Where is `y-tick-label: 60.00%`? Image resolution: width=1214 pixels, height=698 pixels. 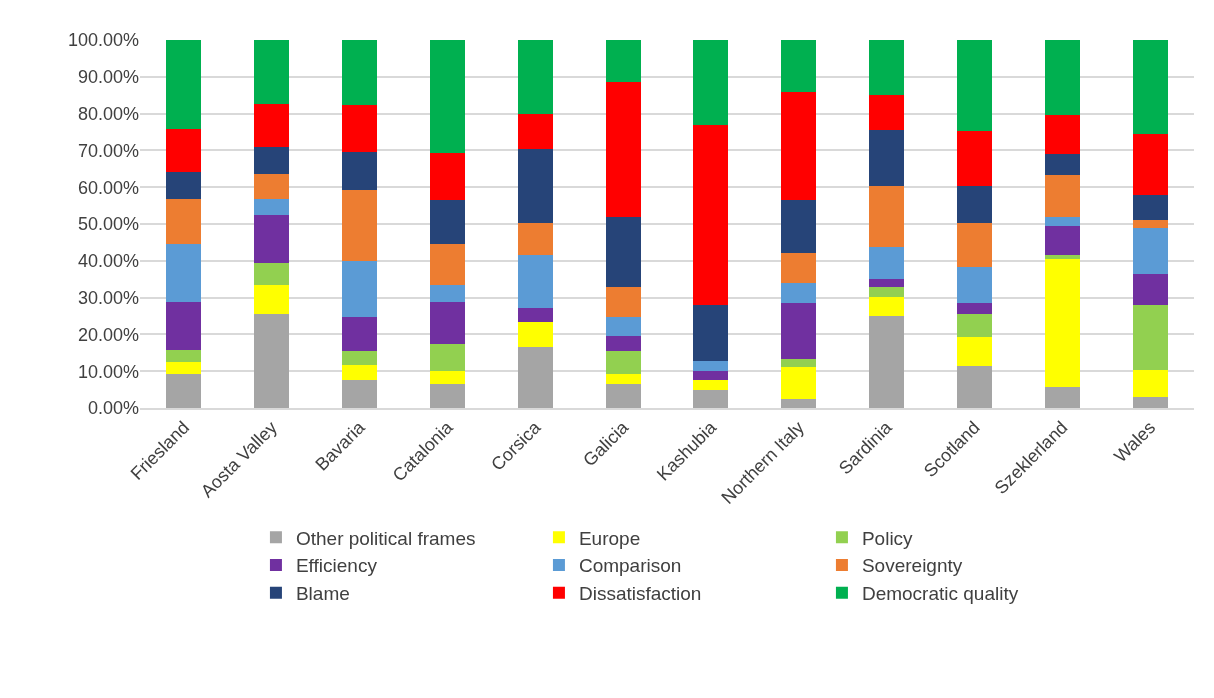 y-tick-label: 60.00% is located at coordinates (108, 187).